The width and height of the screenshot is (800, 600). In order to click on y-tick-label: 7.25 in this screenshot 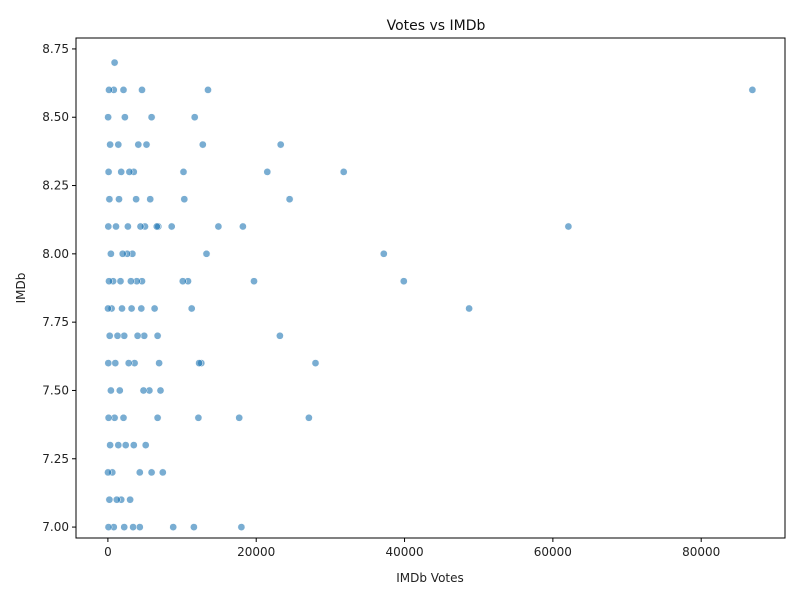, I will do `click(55, 459)`.